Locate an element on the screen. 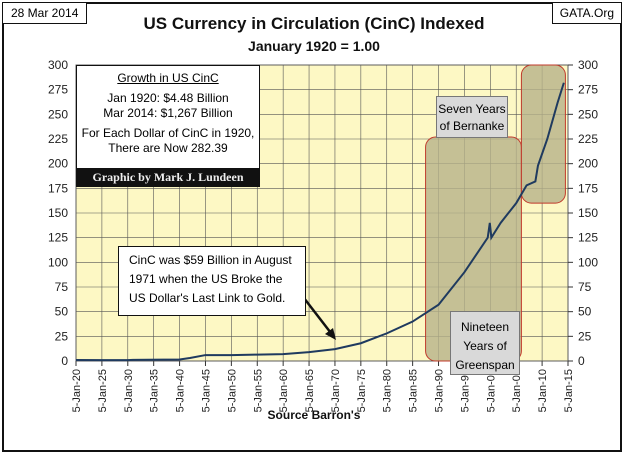  y-tick-label-left: 175 is located at coordinates (58, 188).